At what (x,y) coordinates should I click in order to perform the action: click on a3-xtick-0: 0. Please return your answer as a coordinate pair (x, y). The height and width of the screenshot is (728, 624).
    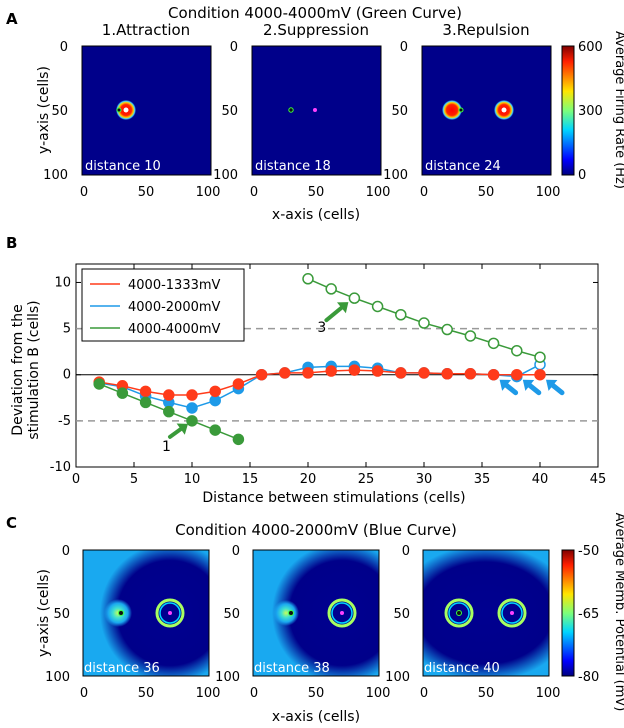
    Looking at the image, I should click on (424, 192).